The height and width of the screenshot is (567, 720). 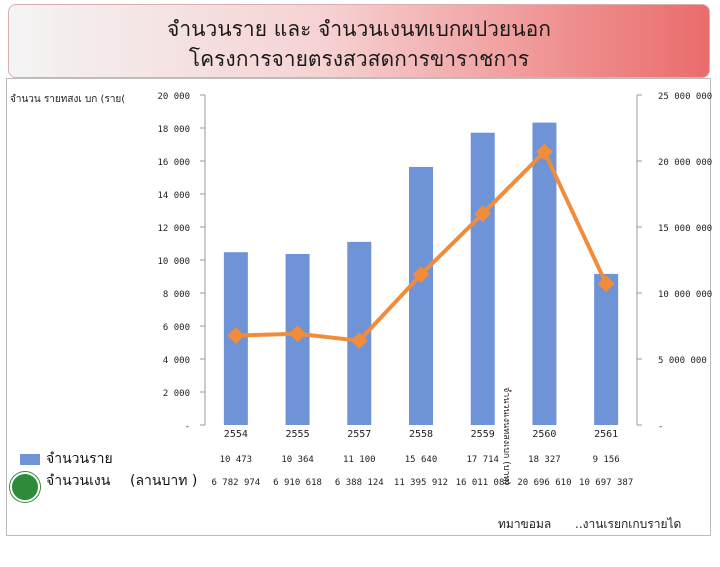 I want to click on x-tick-label: 2560, so click(x=544, y=434).